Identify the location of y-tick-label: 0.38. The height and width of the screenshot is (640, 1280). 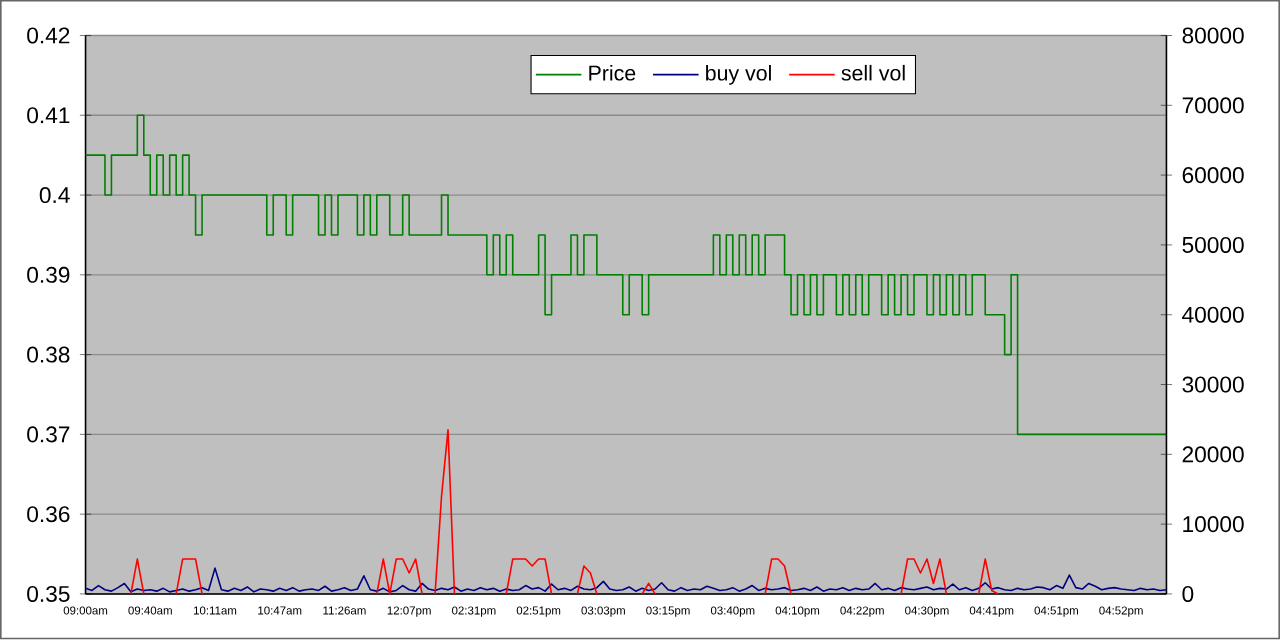
(48, 354).